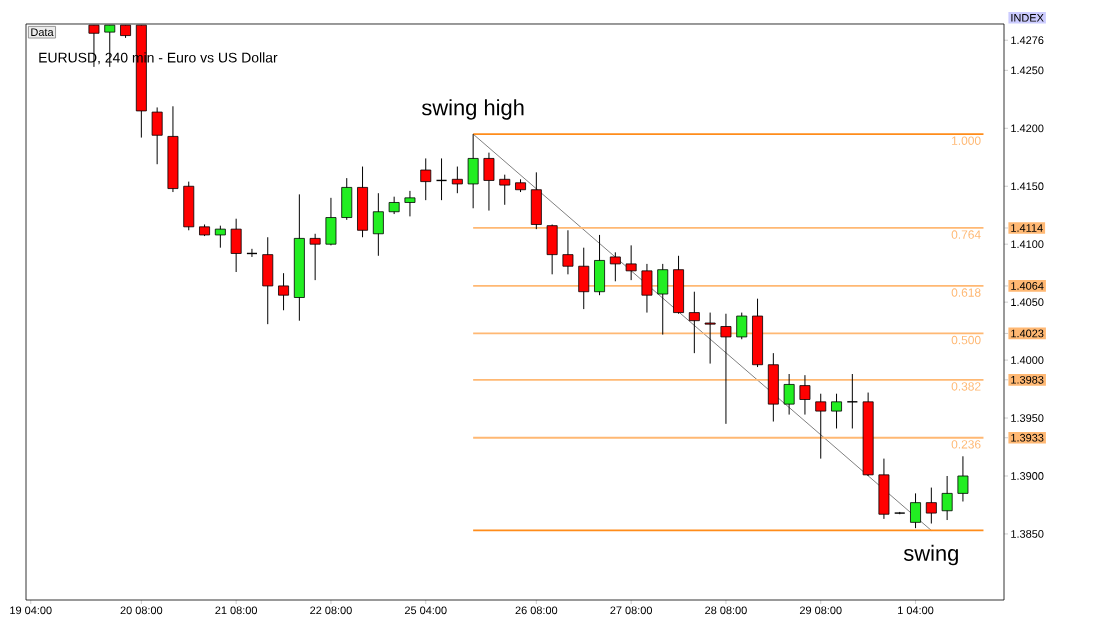  I want to click on annotation: swing high, so click(472, 109).